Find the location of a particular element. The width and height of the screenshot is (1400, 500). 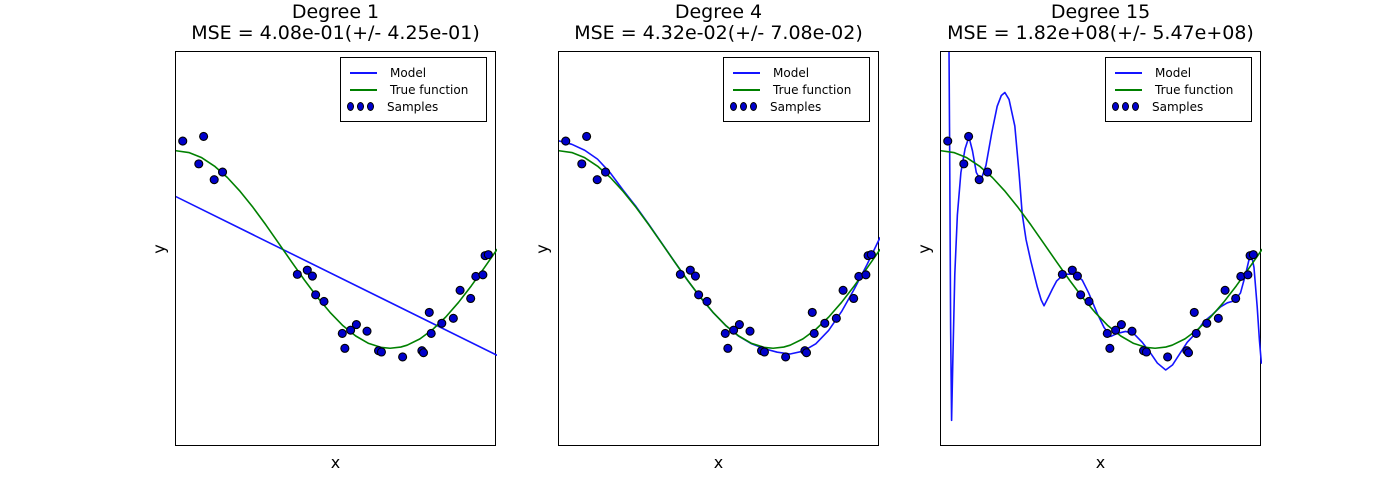

mse-subtitle: MSE = 4.08e-01(+/- 4.25e-01) is located at coordinates (335, 33).